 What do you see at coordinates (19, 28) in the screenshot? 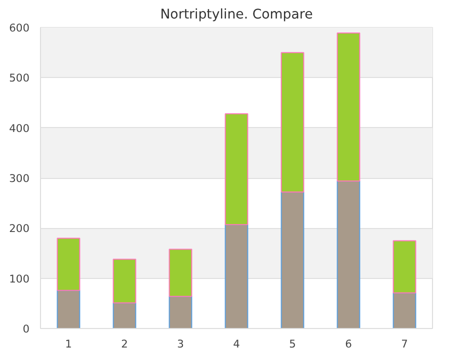
I see `y-tick-label: 600` at bounding box center [19, 28].